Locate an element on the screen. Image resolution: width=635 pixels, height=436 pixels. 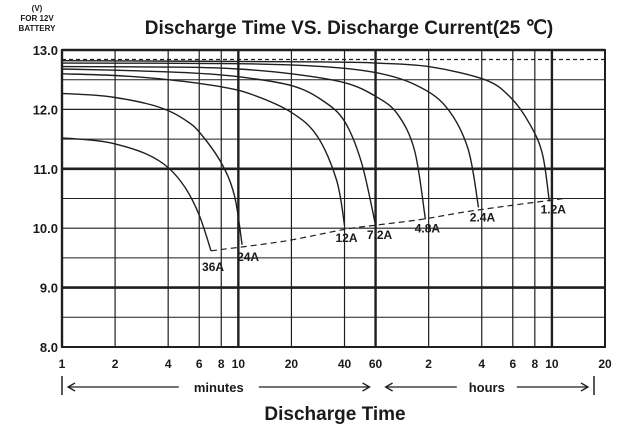
x-tick-label: 60 is located at coordinates (376, 364).